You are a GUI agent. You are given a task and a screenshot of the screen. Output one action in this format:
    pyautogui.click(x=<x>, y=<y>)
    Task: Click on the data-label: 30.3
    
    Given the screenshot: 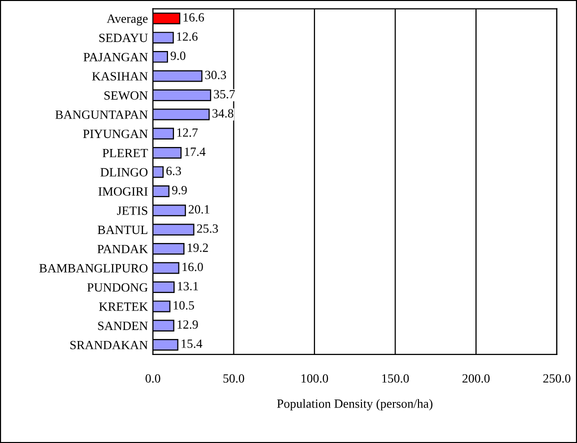 What is the action you would take?
    pyautogui.click(x=215, y=75)
    